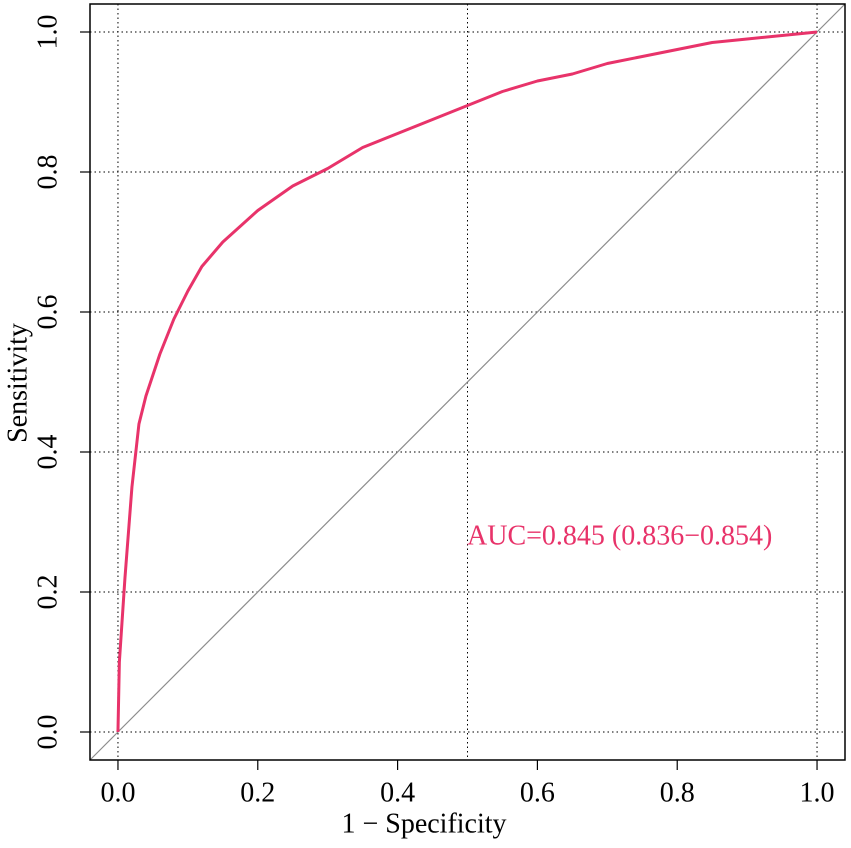  I want to click on y-axis-label: Sensitivity, so click(17, 383).